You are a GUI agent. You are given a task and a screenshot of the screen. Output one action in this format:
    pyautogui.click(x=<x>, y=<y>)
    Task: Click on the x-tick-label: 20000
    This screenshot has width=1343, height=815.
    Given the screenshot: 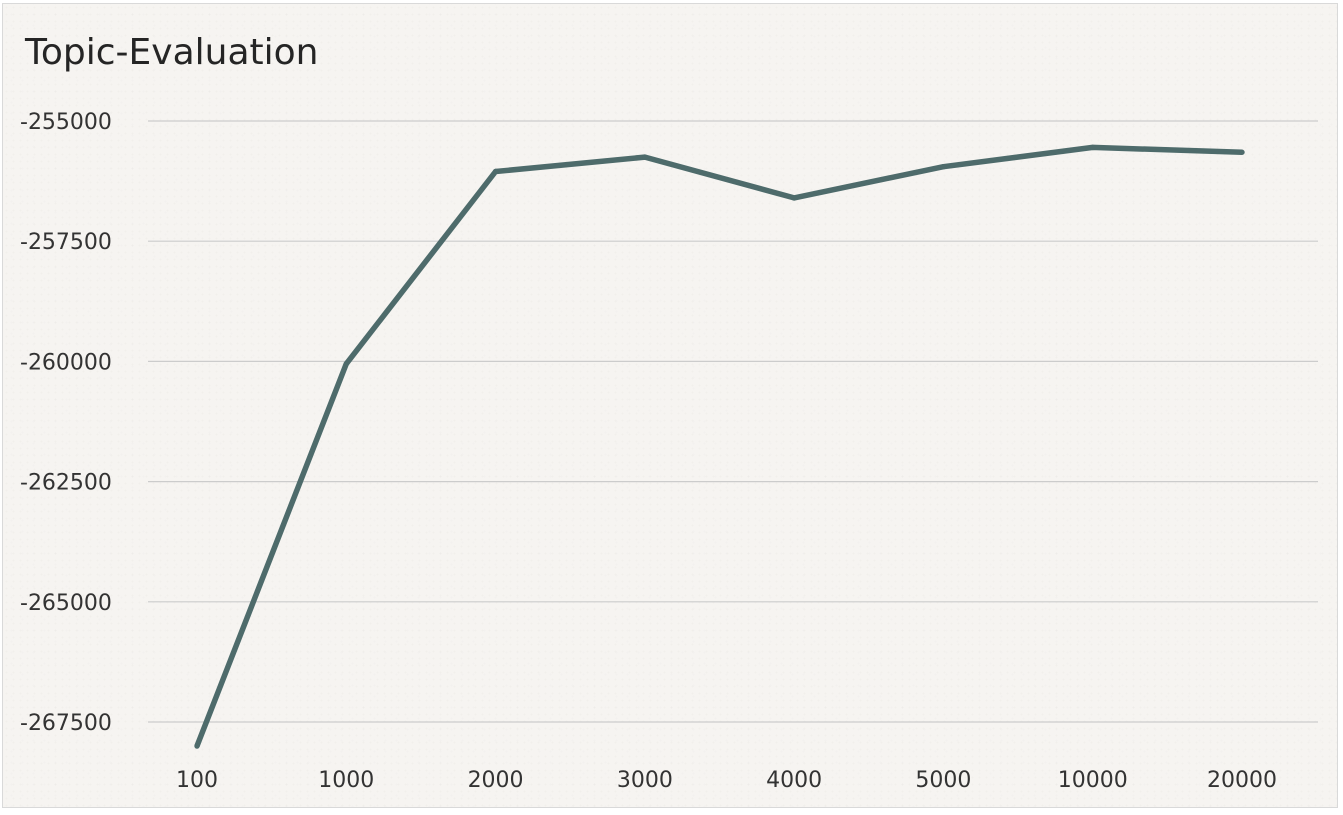 What is the action you would take?
    pyautogui.click(x=1242, y=780)
    